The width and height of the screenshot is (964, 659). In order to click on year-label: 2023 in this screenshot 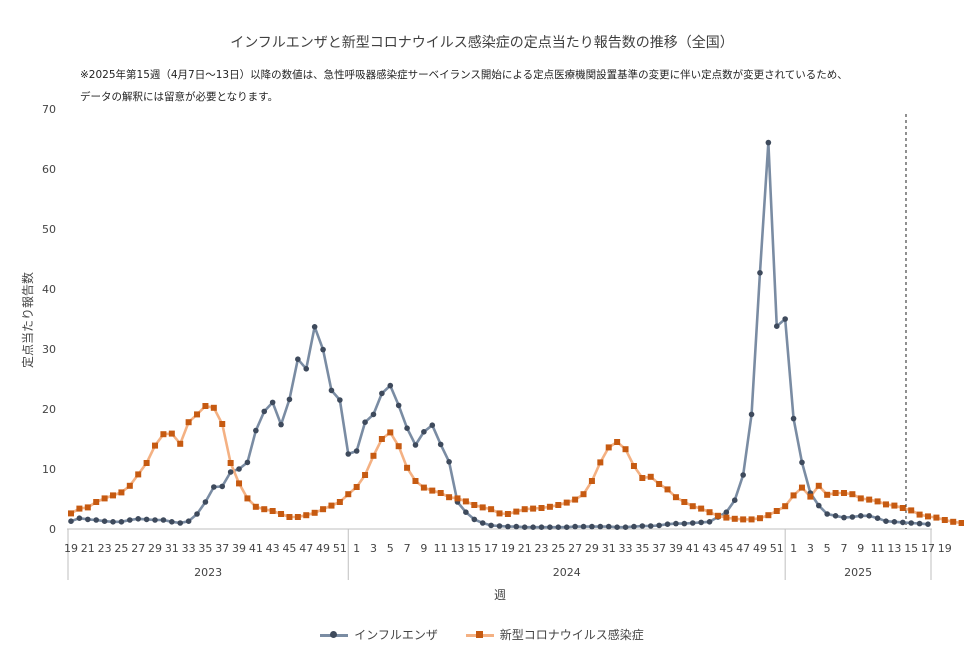, I will do `click(208, 572)`.